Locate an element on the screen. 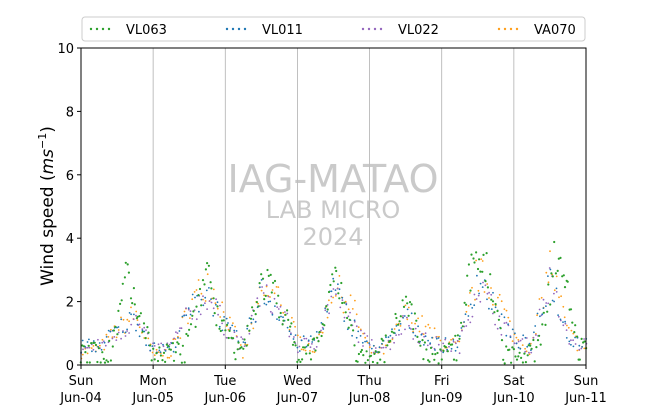  x-tick-label-date: Jun-06 is located at coordinates (225, 398).